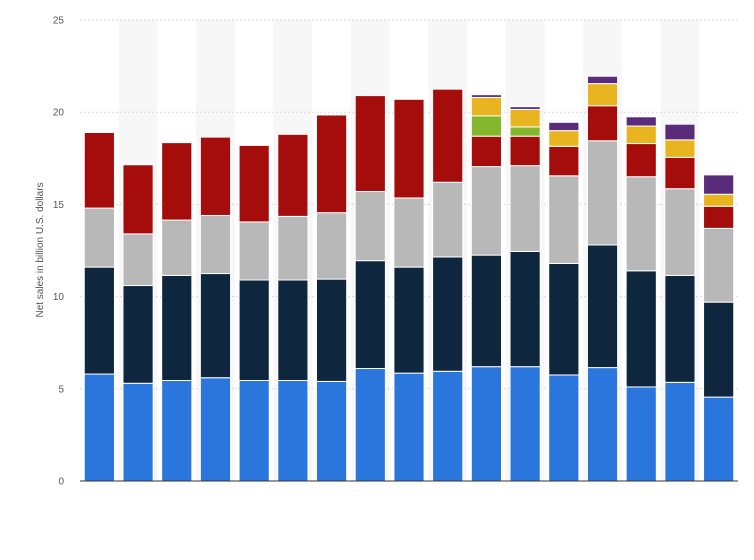  What do you see at coordinates (59, 113) in the screenshot?
I see `y-tick-label: 20` at bounding box center [59, 113].